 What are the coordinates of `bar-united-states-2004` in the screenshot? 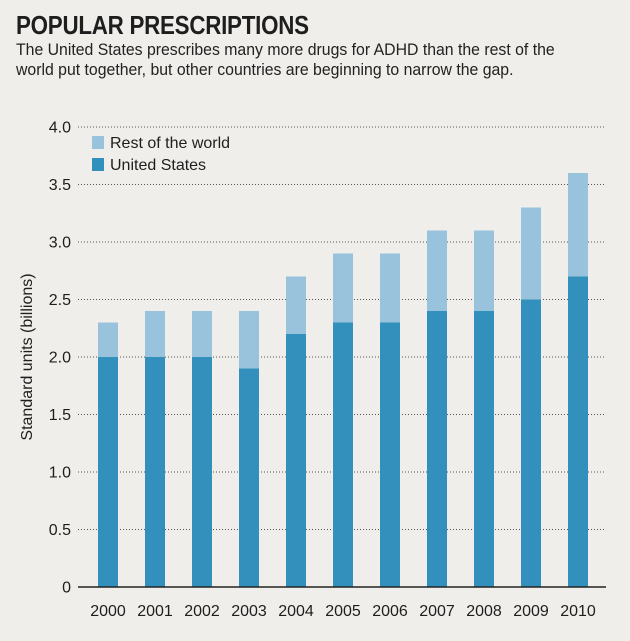 It's located at (296, 460).